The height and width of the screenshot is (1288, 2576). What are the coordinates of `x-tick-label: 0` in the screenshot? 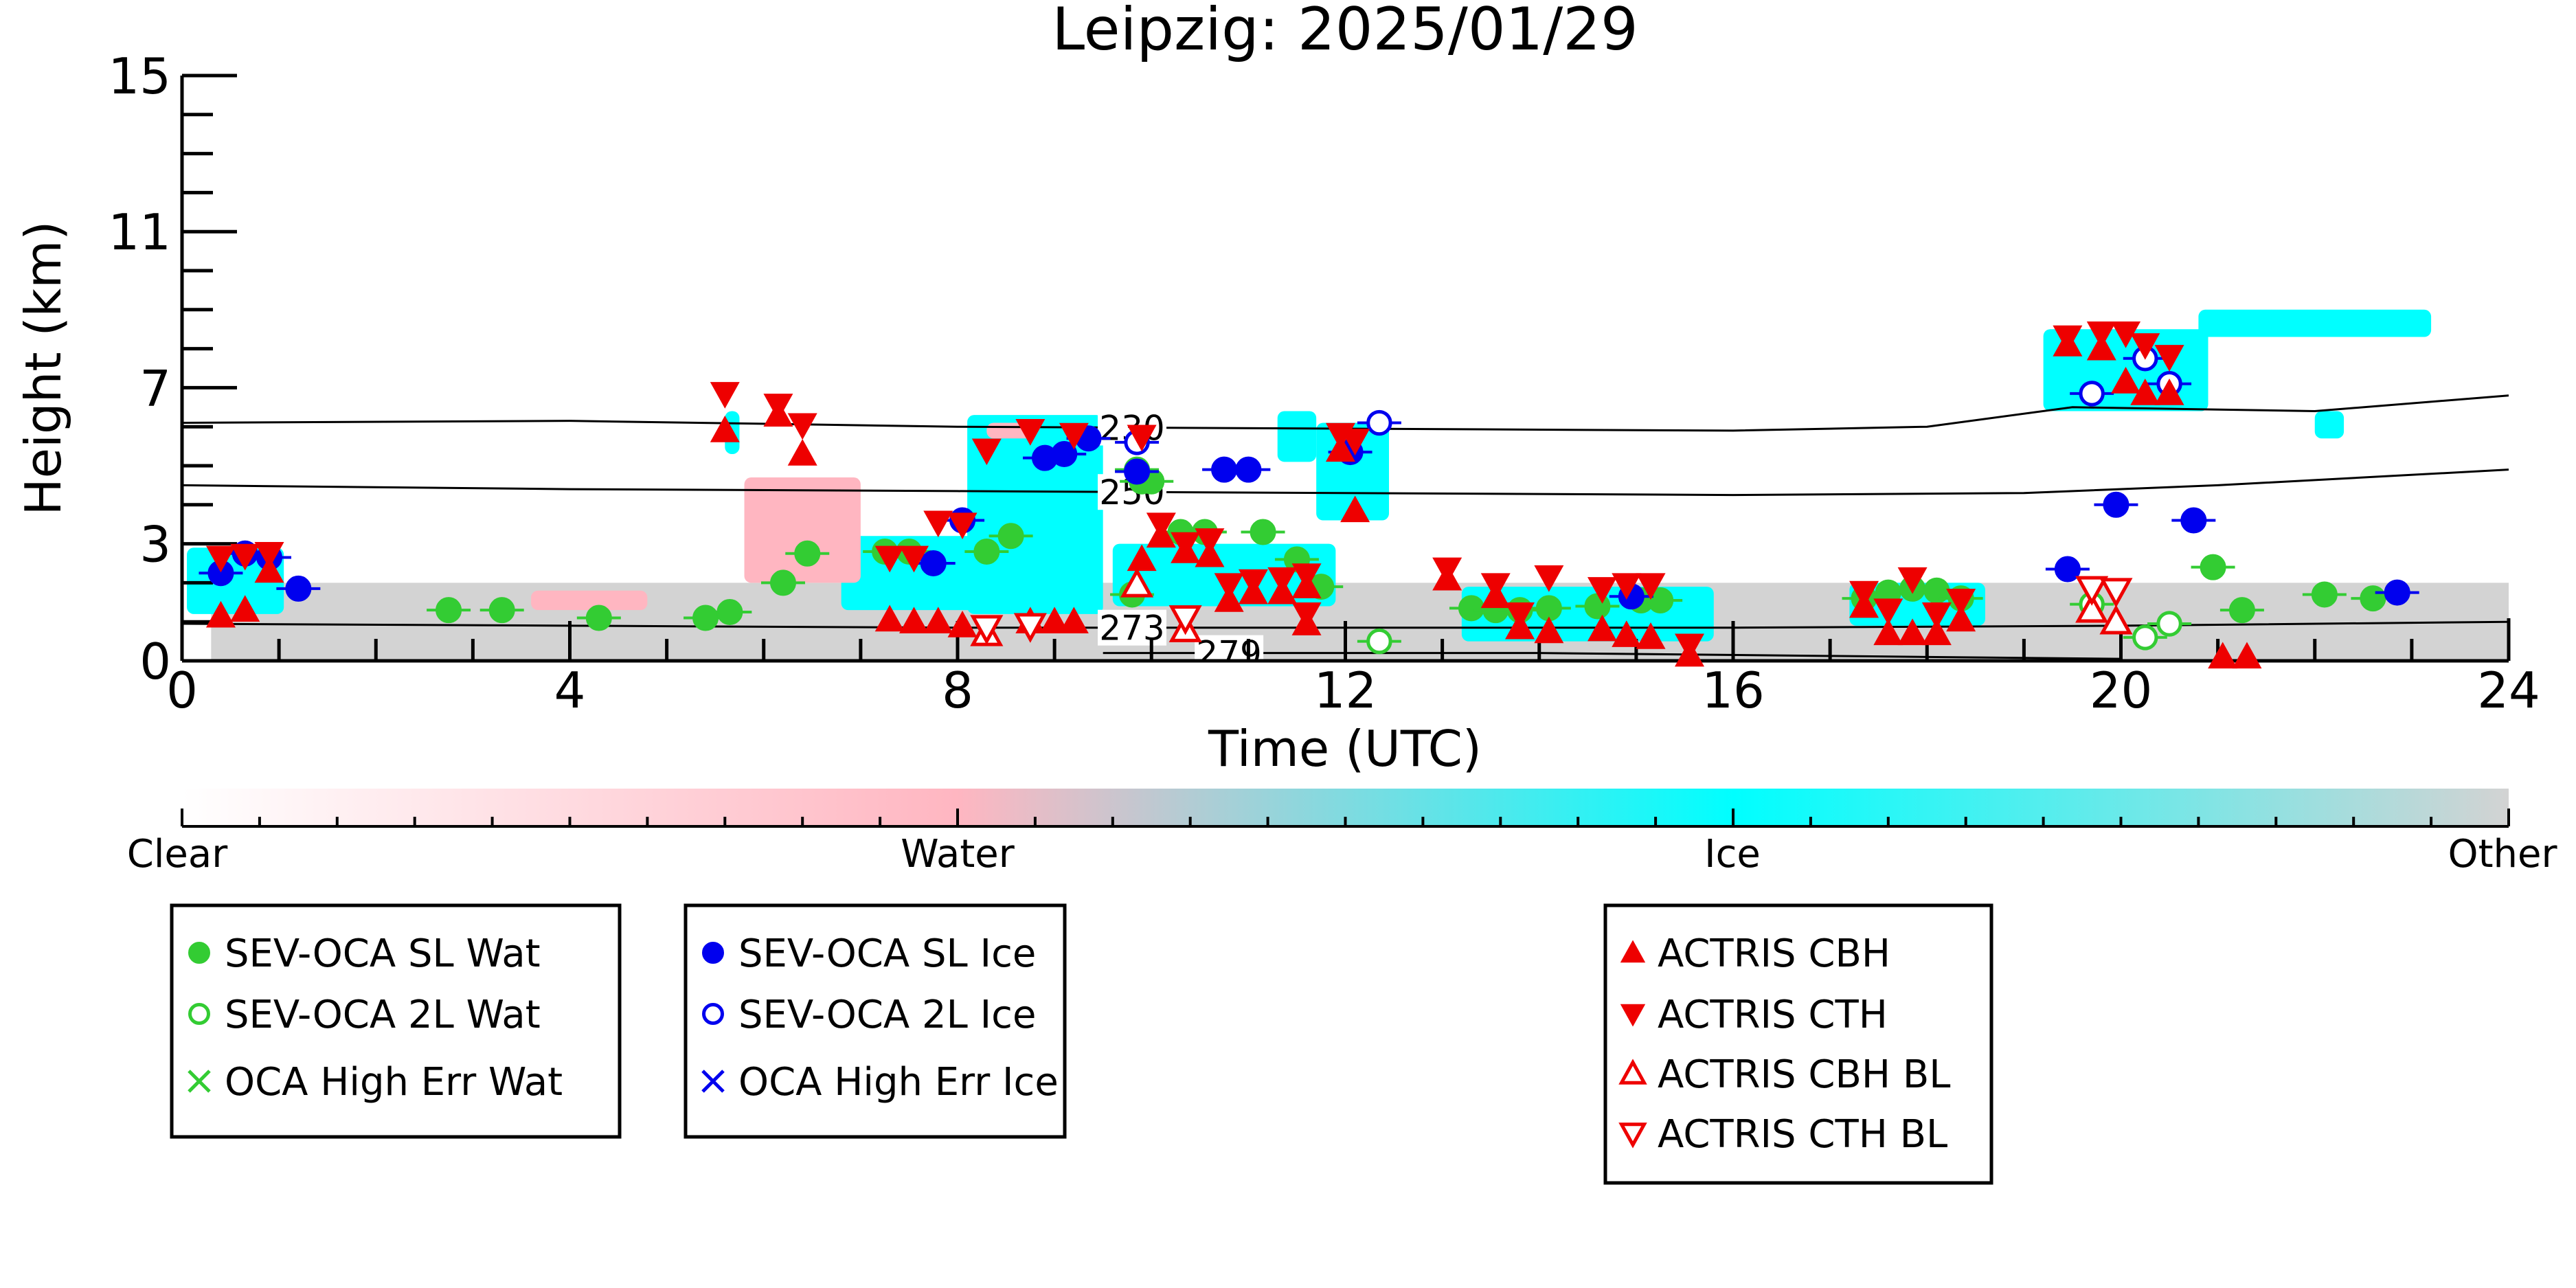 It's located at (182, 690).